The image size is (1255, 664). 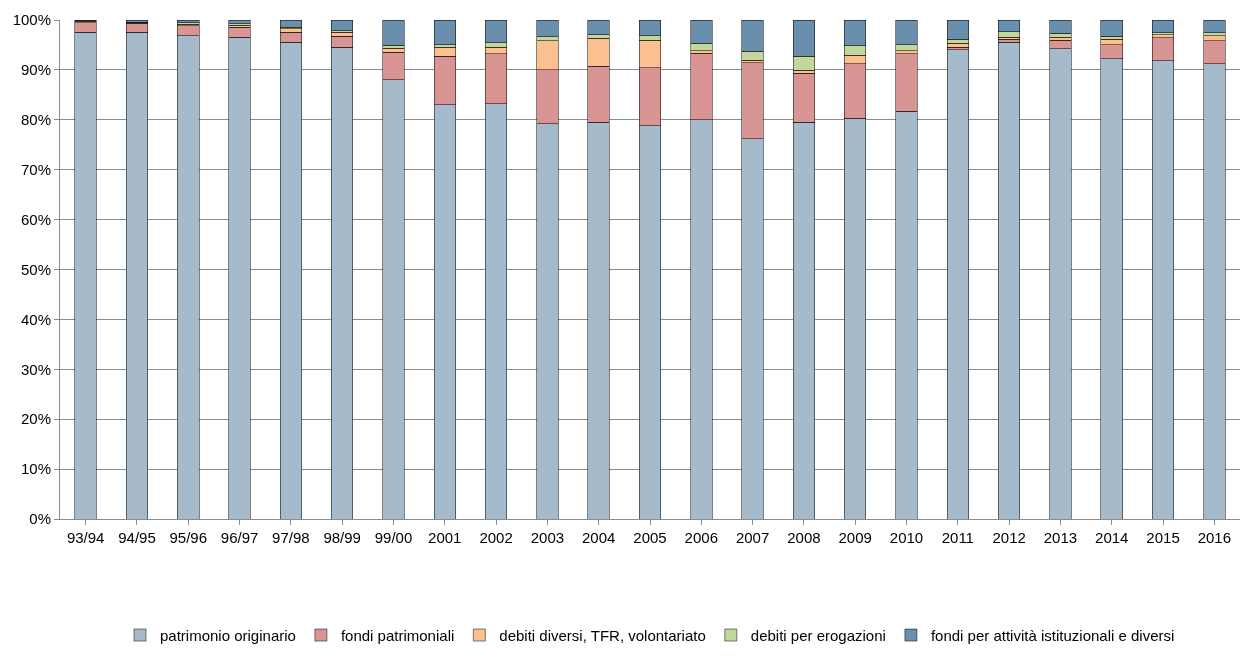 I want to click on x-tick-label: 2006, so click(x=701, y=537).